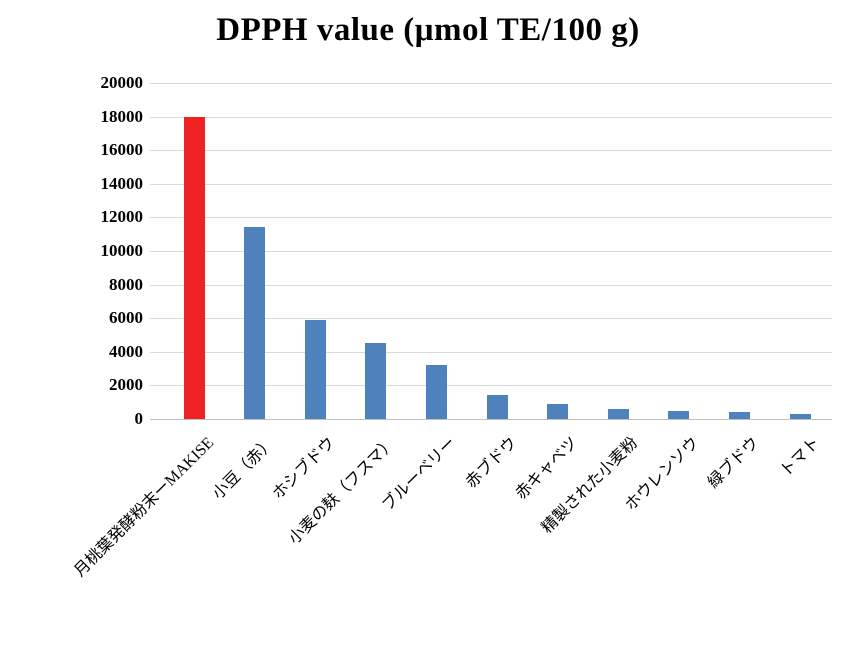  I want to click on y-axis-tick-label: 8000, so click(126, 284).